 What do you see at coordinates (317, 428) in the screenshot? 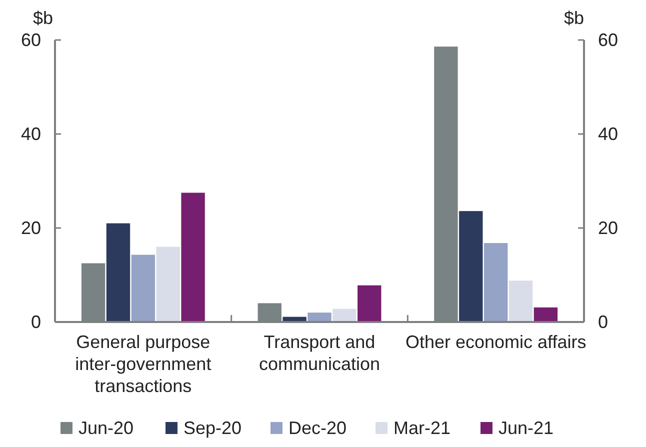
I see `legend-label: Dec-20` at bounding box center [317, 428].